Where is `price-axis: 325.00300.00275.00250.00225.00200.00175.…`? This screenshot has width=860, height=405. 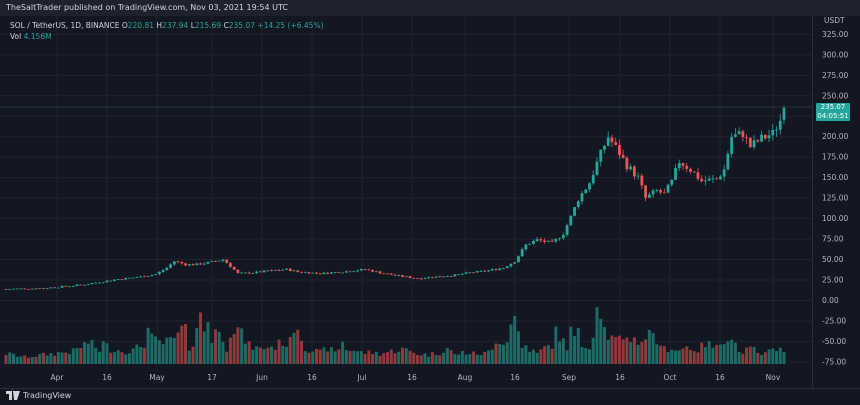
price-axis: 325.00300.00275.00250.00225.00200.00175.… is located at coordinates (835, 191).